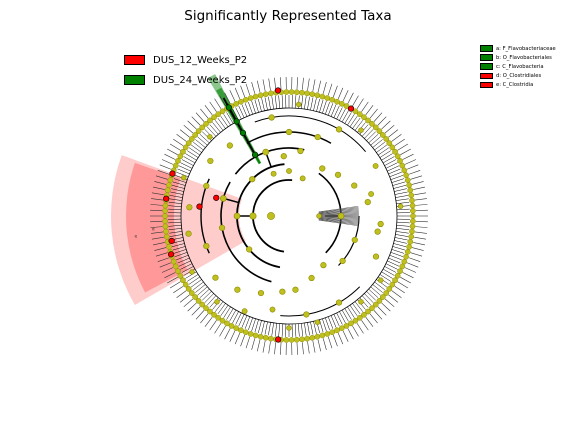  What do you see at coordinates (519, 75) in the screenshot?
I see `taxa-label: d: O_Clostridiales` at bounding box center [519, 75].